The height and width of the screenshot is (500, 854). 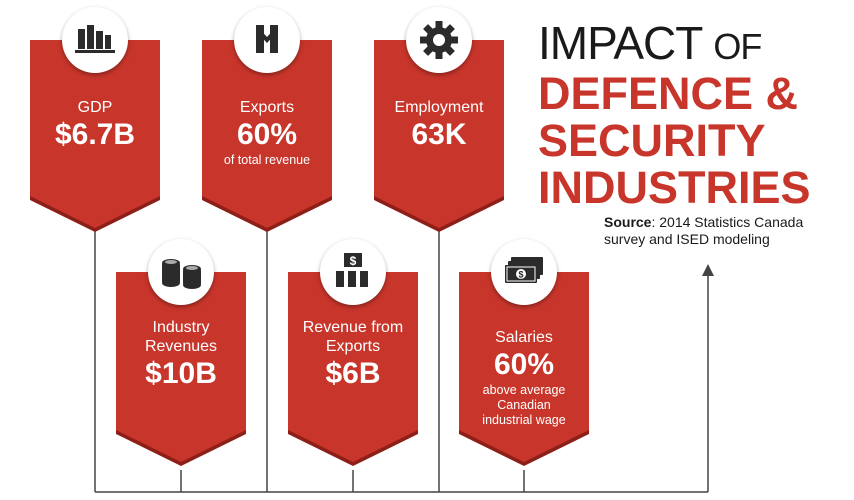 I want to click on gear-icon, so click(x=439, y=40).